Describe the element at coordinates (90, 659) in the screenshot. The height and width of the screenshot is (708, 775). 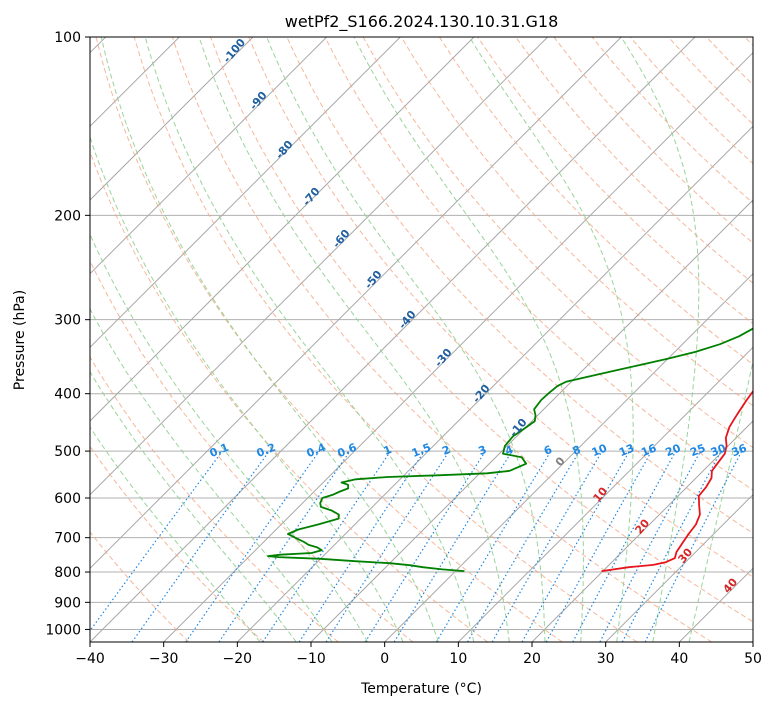
I see `x-tick-label-0: −40` at that location.